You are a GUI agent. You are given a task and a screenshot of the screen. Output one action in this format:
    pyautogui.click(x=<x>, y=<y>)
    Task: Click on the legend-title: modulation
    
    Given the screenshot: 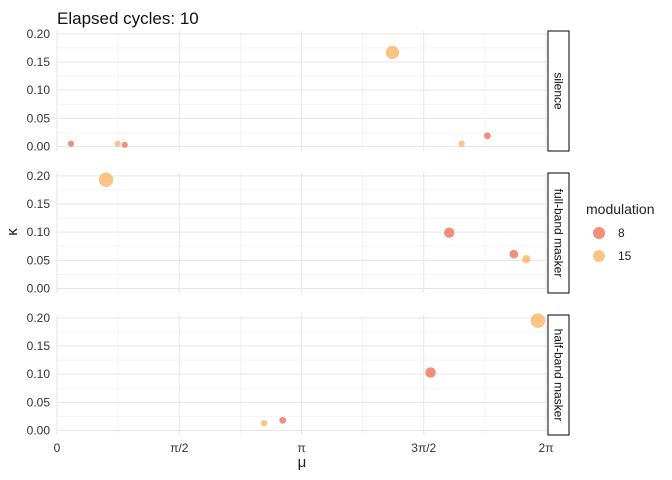 What is the action you would take?
    pyautogui.click(x=620, y=209)
    